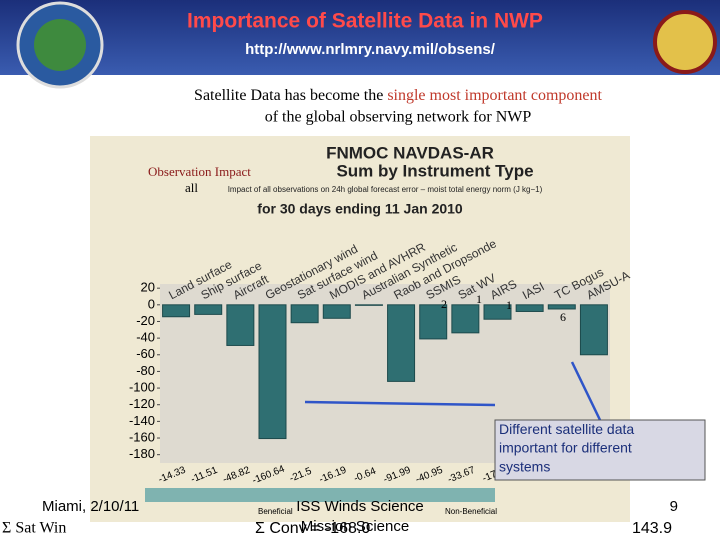 Image resolution: width=720 pixels, height=540 pixels. I want to click on y-tick-label: -120, so click(142, 403).